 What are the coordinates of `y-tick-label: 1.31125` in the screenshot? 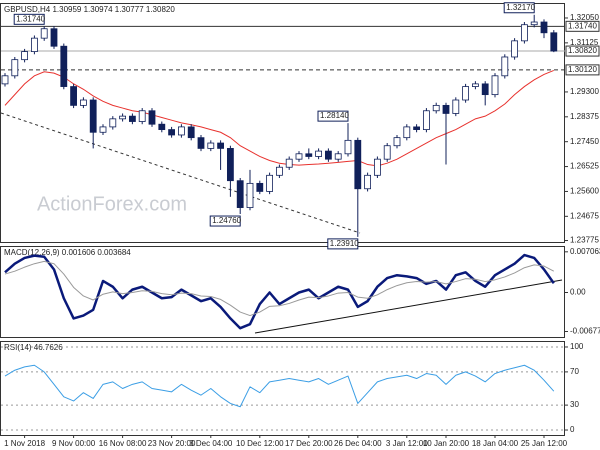 It's located at (584, 42).